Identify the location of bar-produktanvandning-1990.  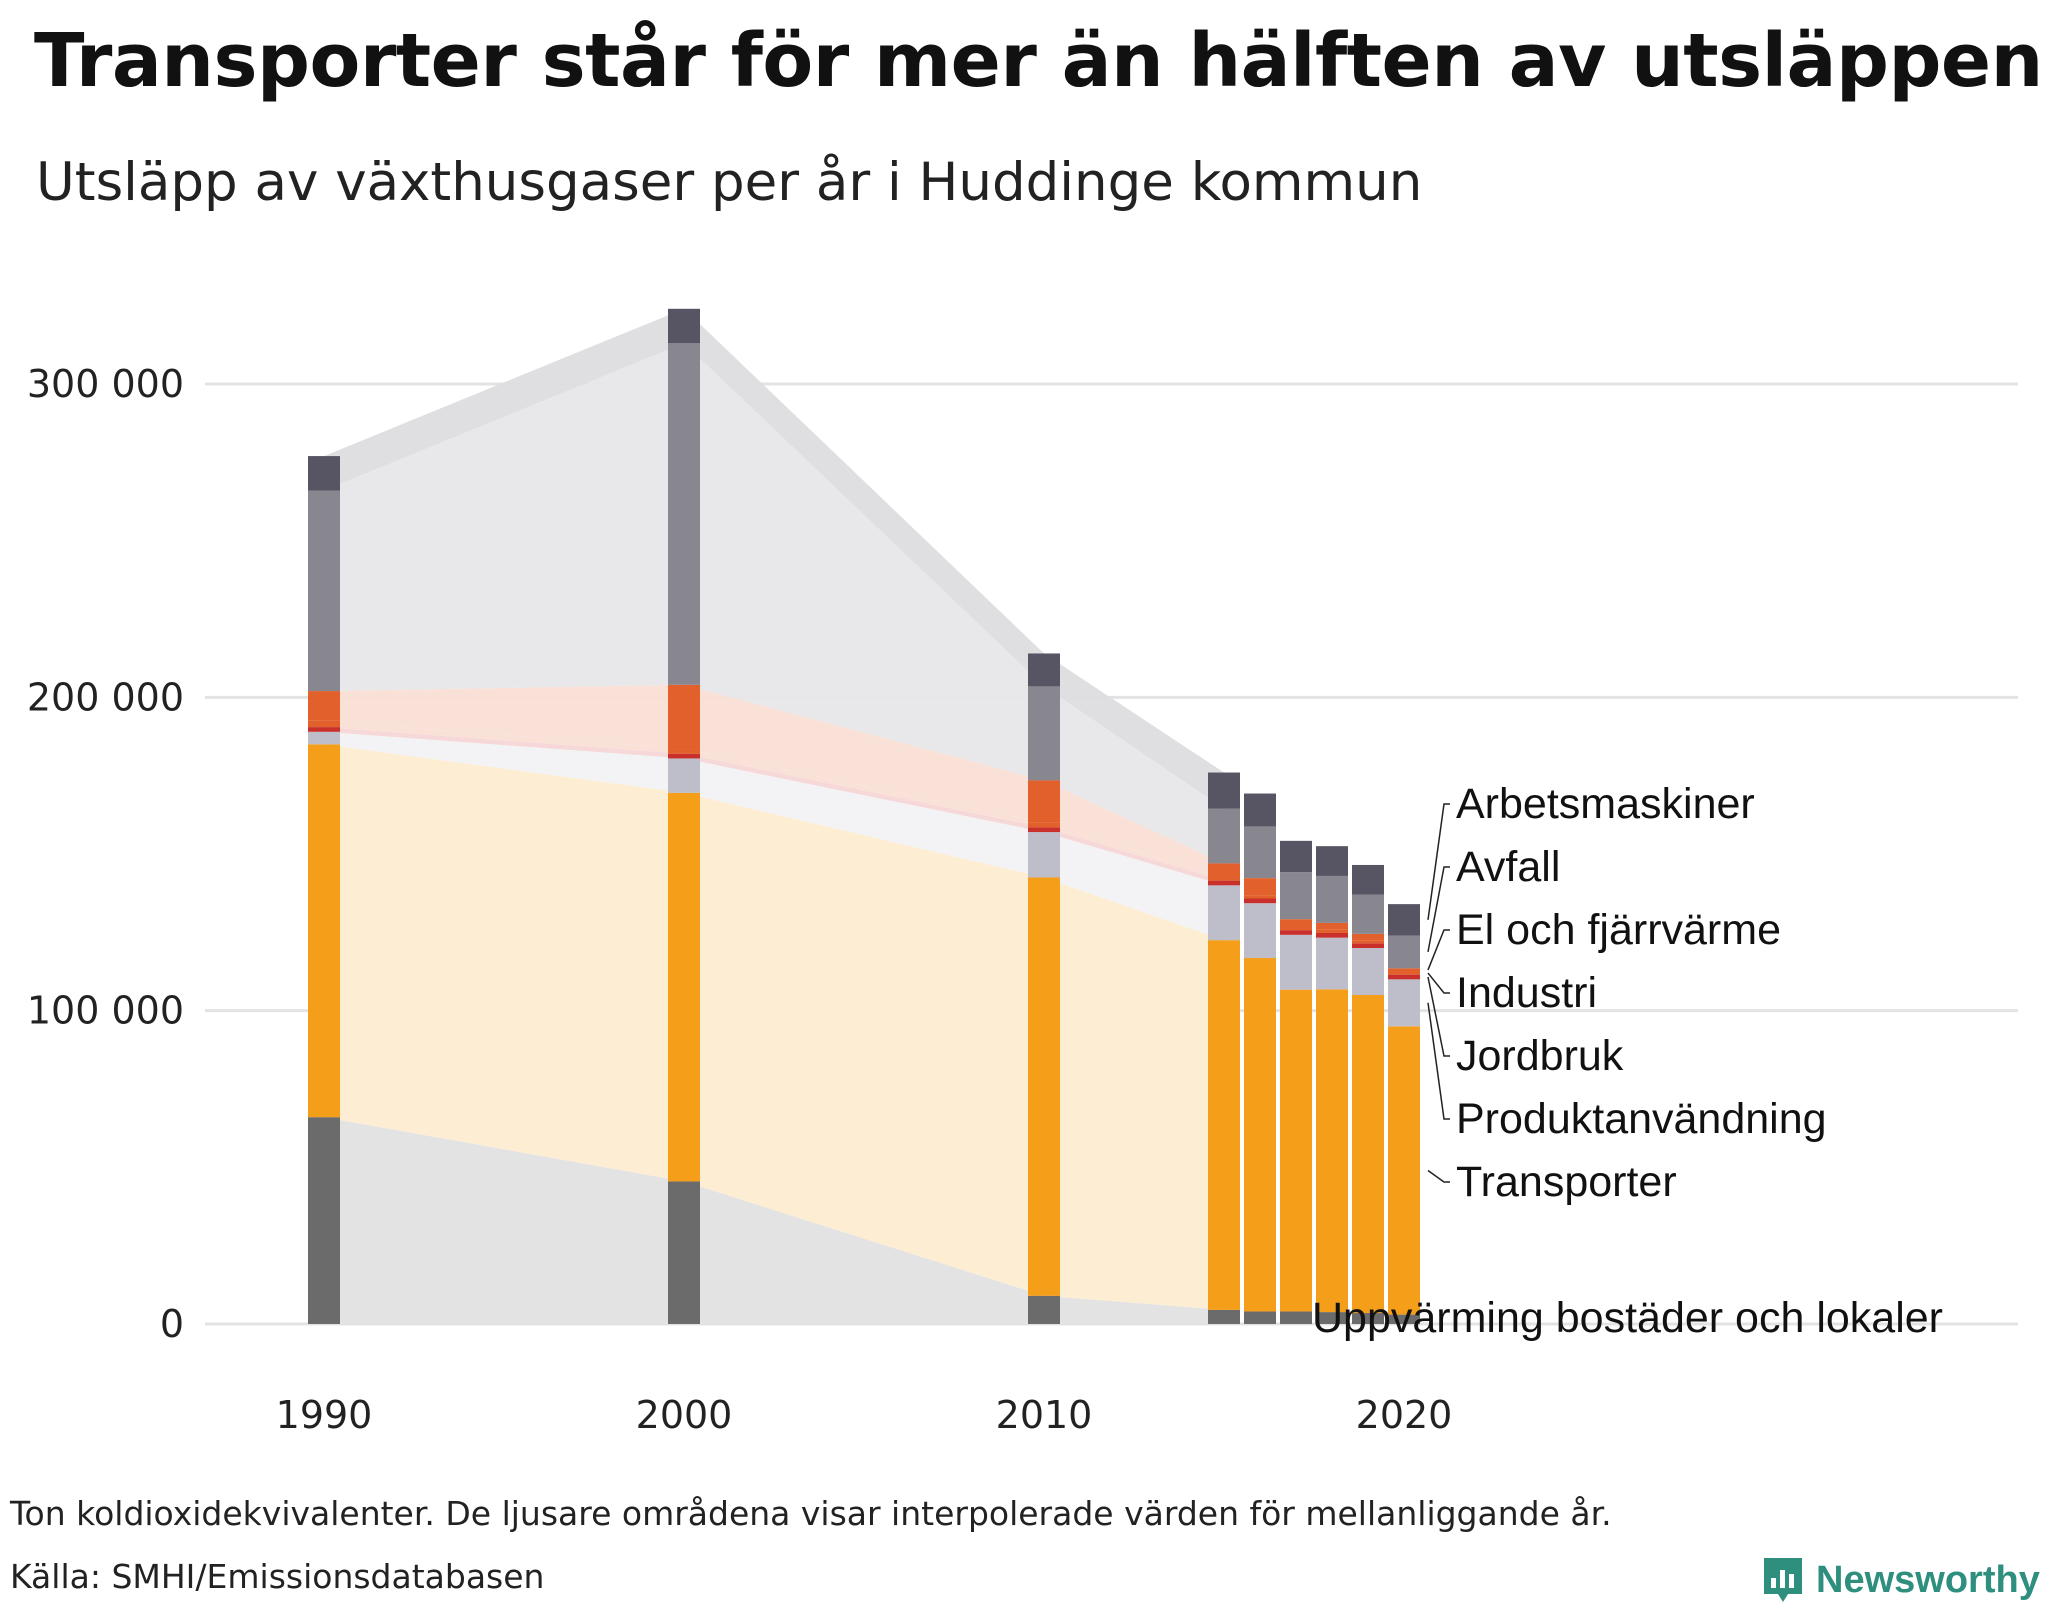
(324, 738).